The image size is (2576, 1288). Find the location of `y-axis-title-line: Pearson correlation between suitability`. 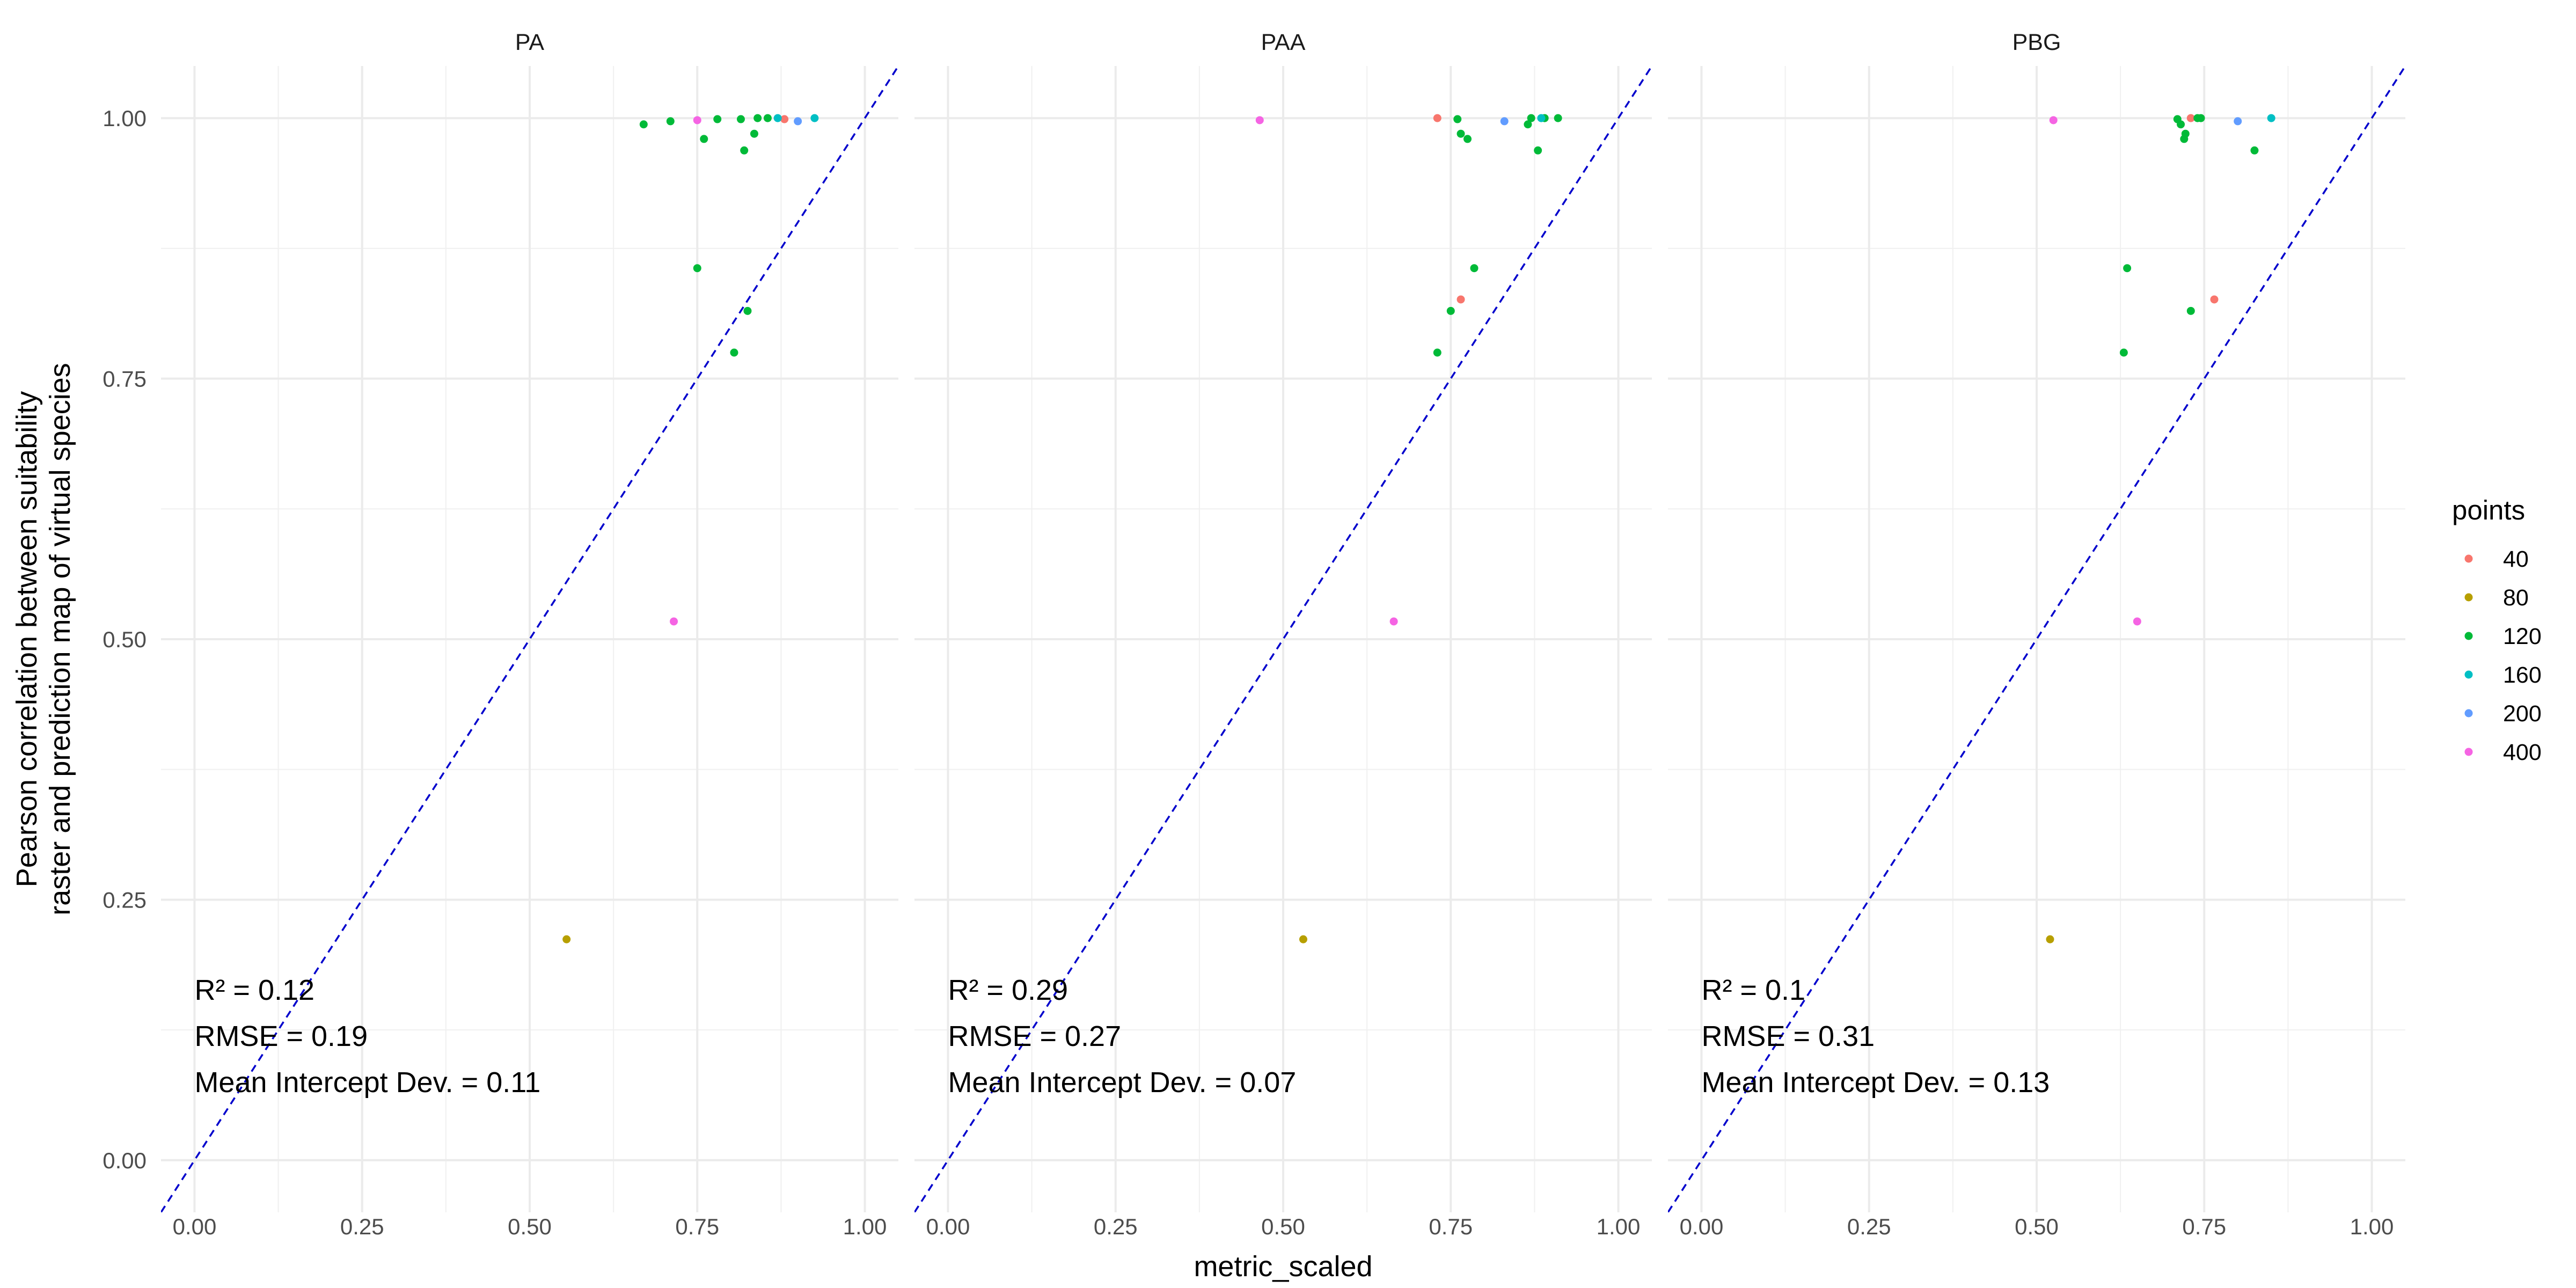

y-axis-title-line: Pearson correlation between suitability is located at coordinates (27, 639).